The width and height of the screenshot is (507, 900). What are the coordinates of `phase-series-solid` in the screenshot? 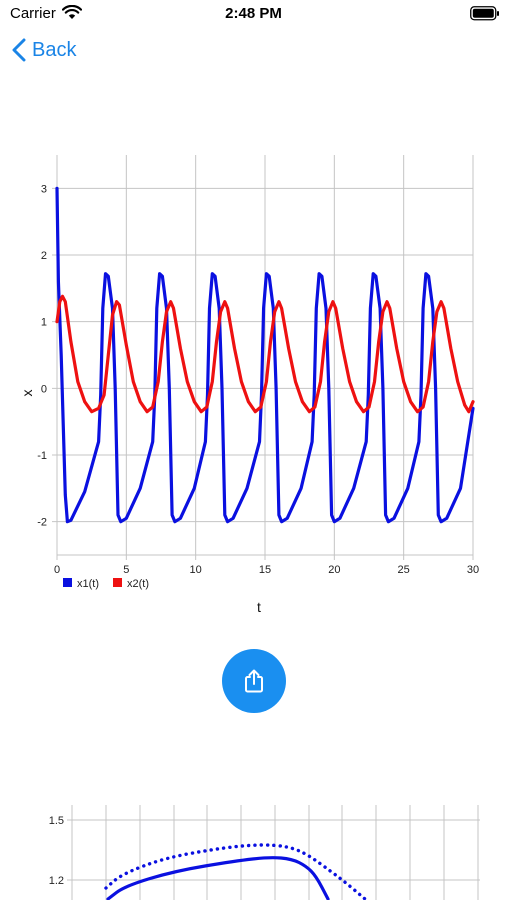 It's located at (218, 878).